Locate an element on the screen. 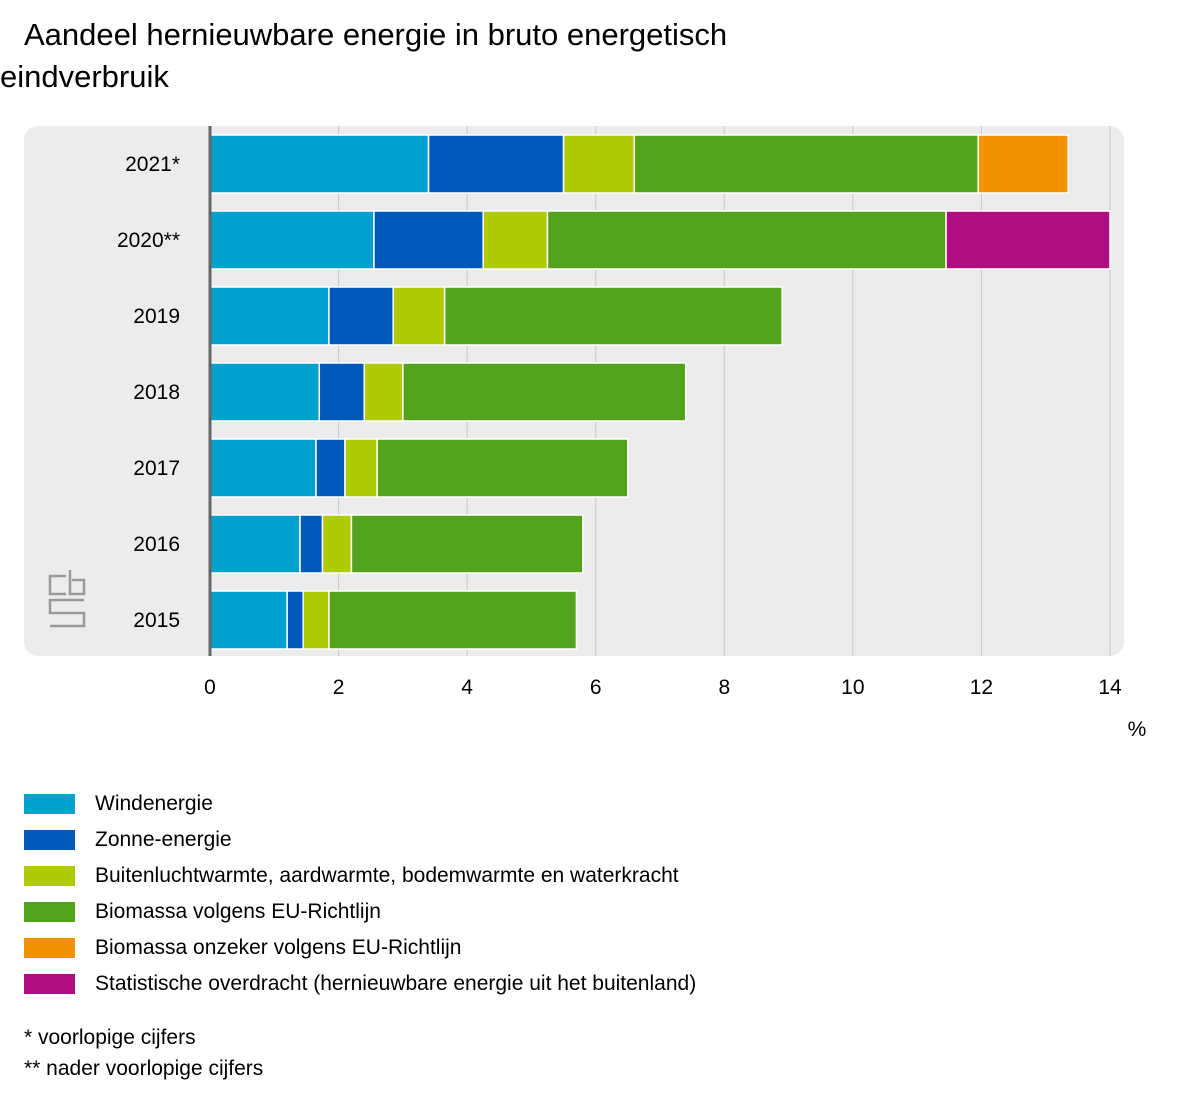  footnote-provisional: * voorlopige cijfers is located at coordinates (110, 1037).